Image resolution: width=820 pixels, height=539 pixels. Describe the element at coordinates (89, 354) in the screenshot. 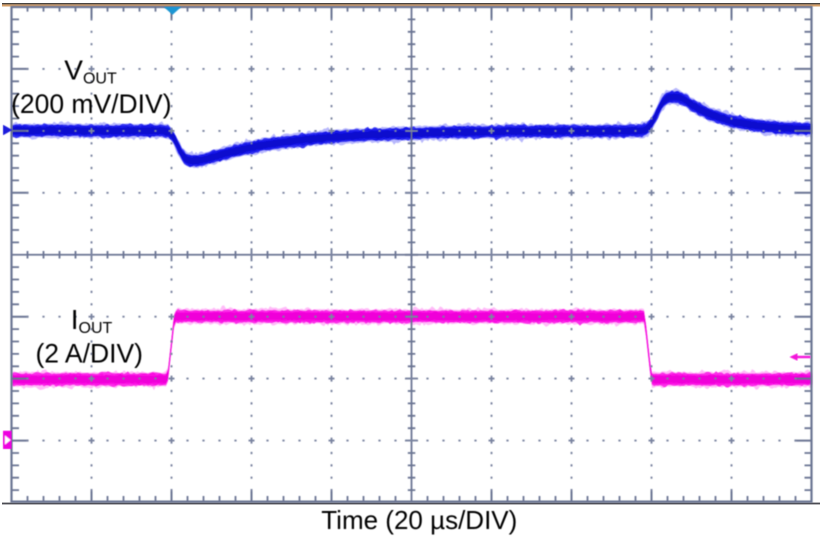

I see `svg-text: (2 A/DIV)` at that location.